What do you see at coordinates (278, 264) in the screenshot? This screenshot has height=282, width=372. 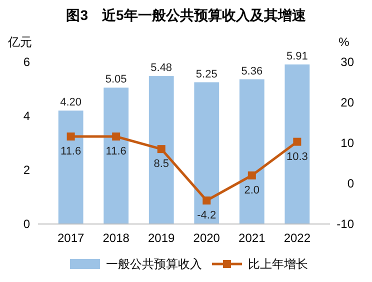 I see `legend-label: 比上年增长` at bounding box center [278, 264].